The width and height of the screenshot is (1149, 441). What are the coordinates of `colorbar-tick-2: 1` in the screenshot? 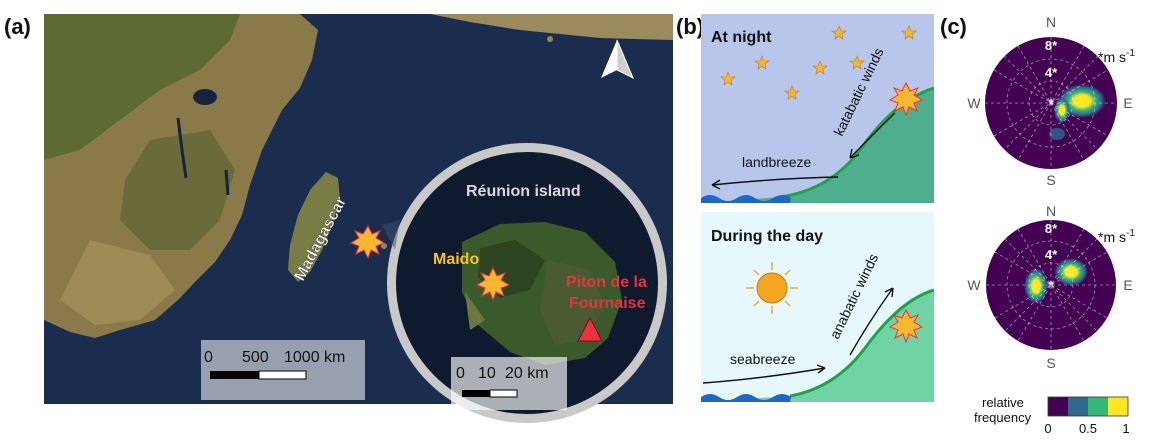 It's located at (1125, 428).